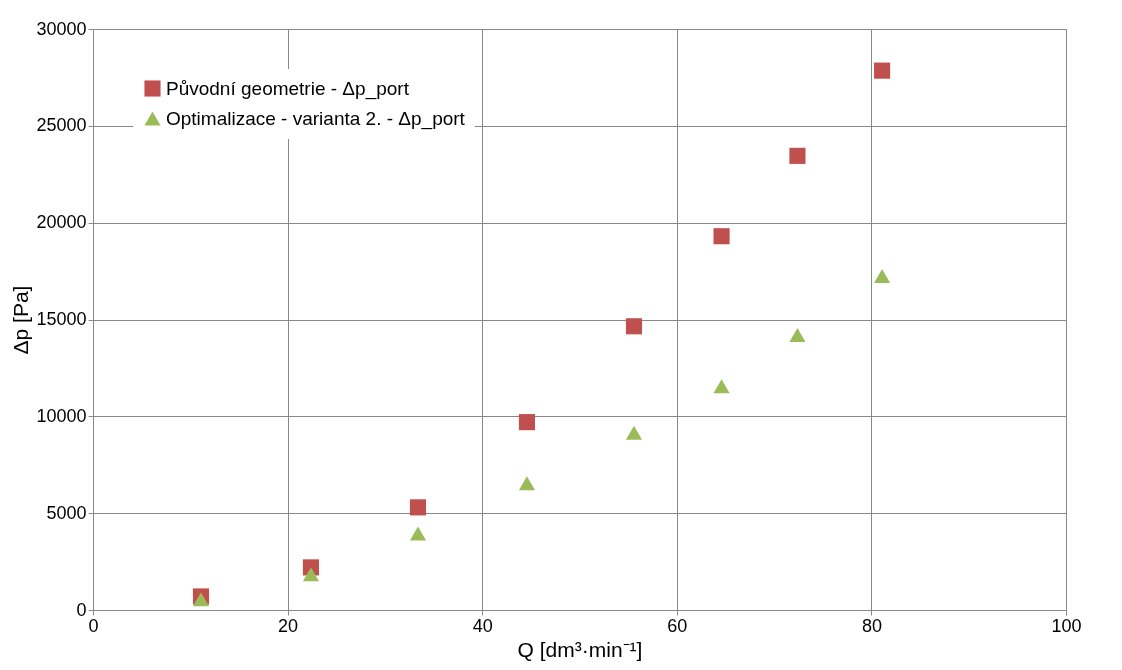  Describe the element at coordinates (871, 625) in the screenshot. I see `x-tick-label: 80` at that location.